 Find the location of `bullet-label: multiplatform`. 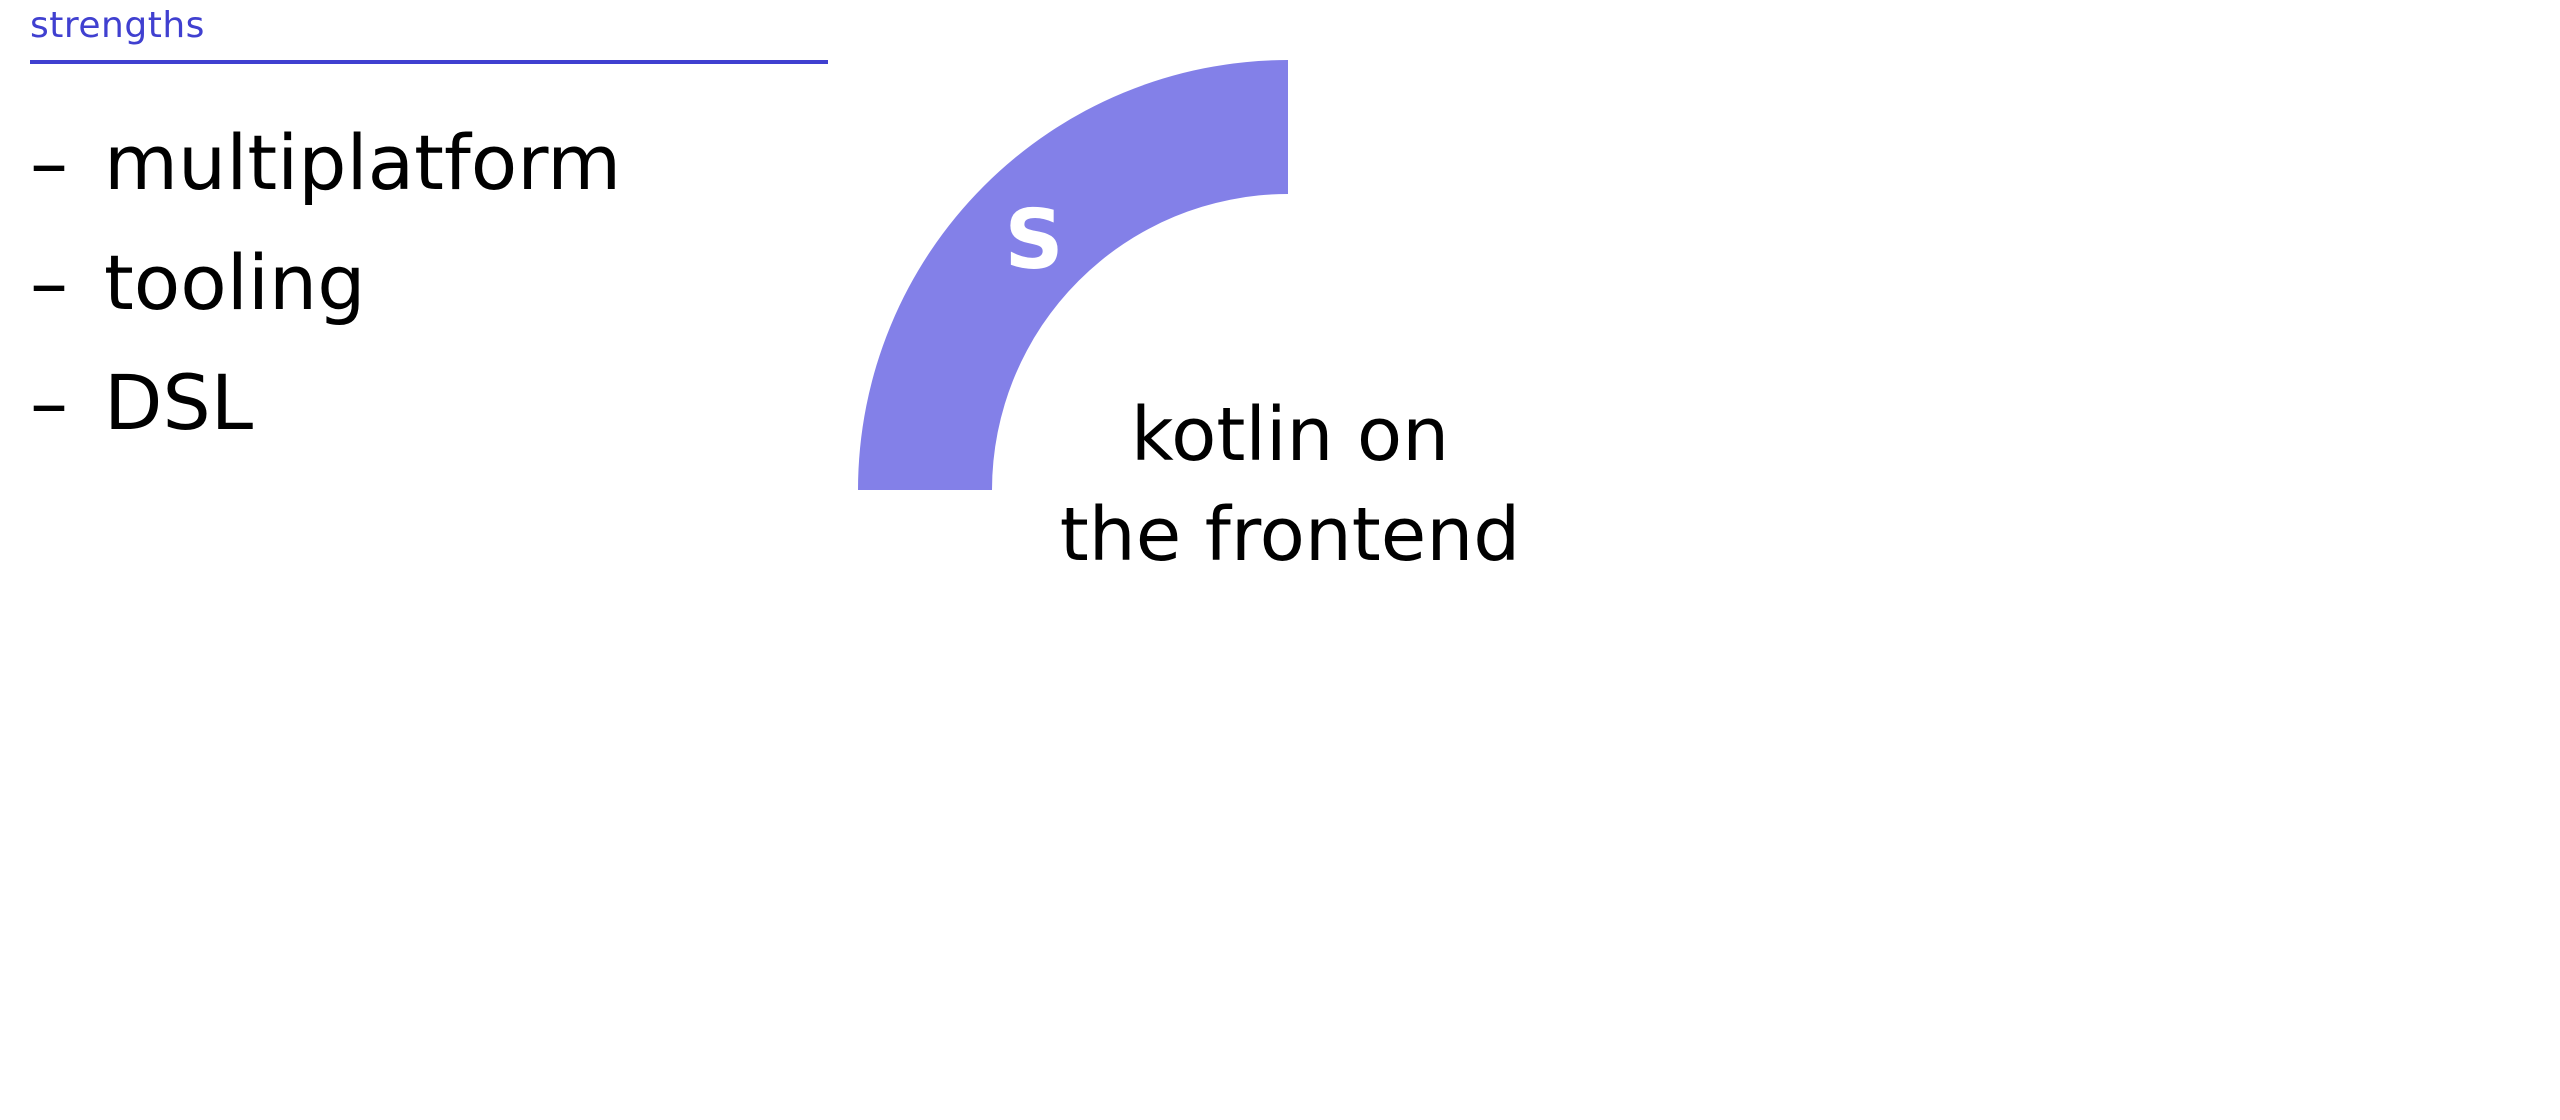

bullet-label: multiplatform is located at coordinates (363, 162).